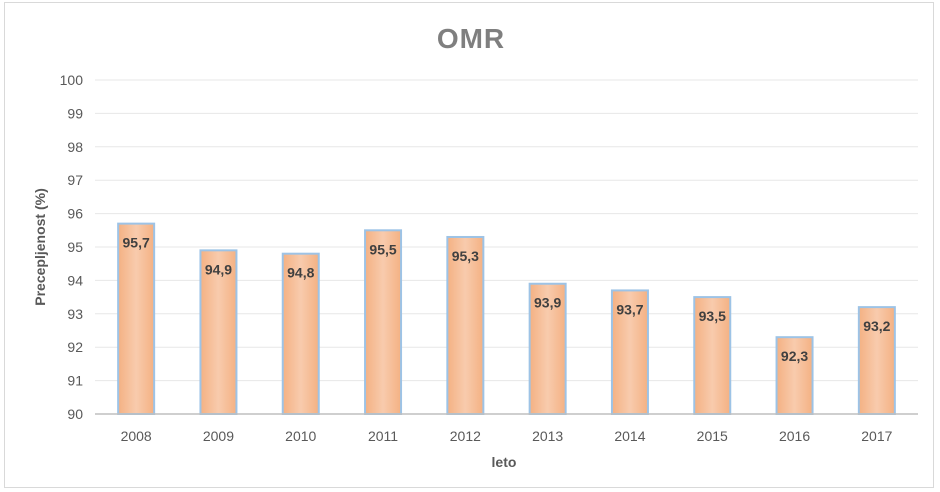 This screenshot has height=492, width=940. I want to click on x-tick-label: 2014, so click(629, 436).